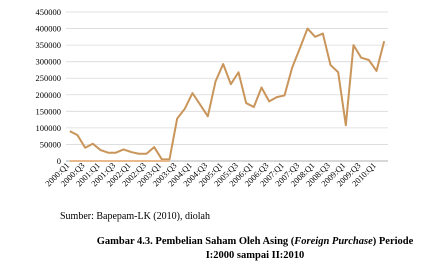  Describe the element at coordinates (195, 241) in the screenshot. I see `caption-text: Gambar 4.3. Pembelian Saham Oleh Asing (` at that location.